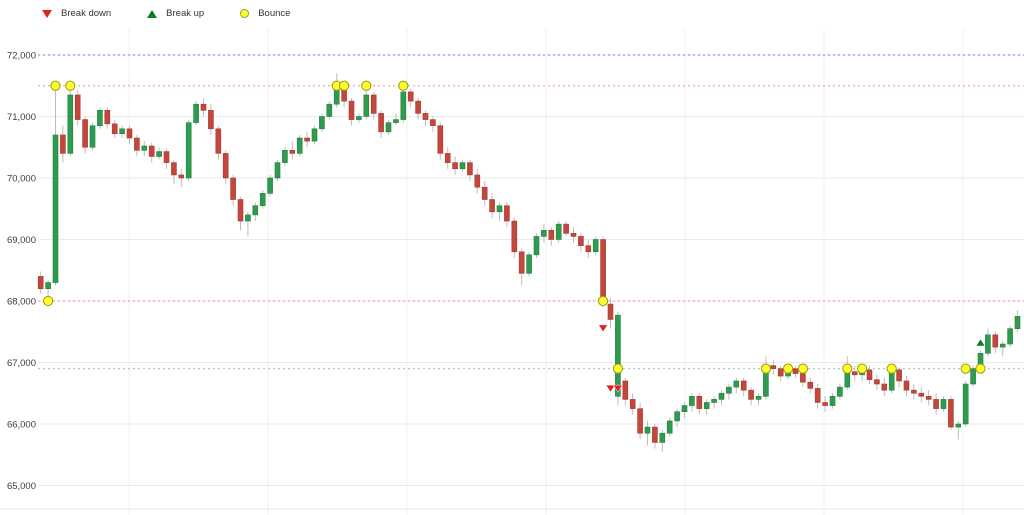  I want to click on legend-label-bounce: Bounce, so click(274, 13).